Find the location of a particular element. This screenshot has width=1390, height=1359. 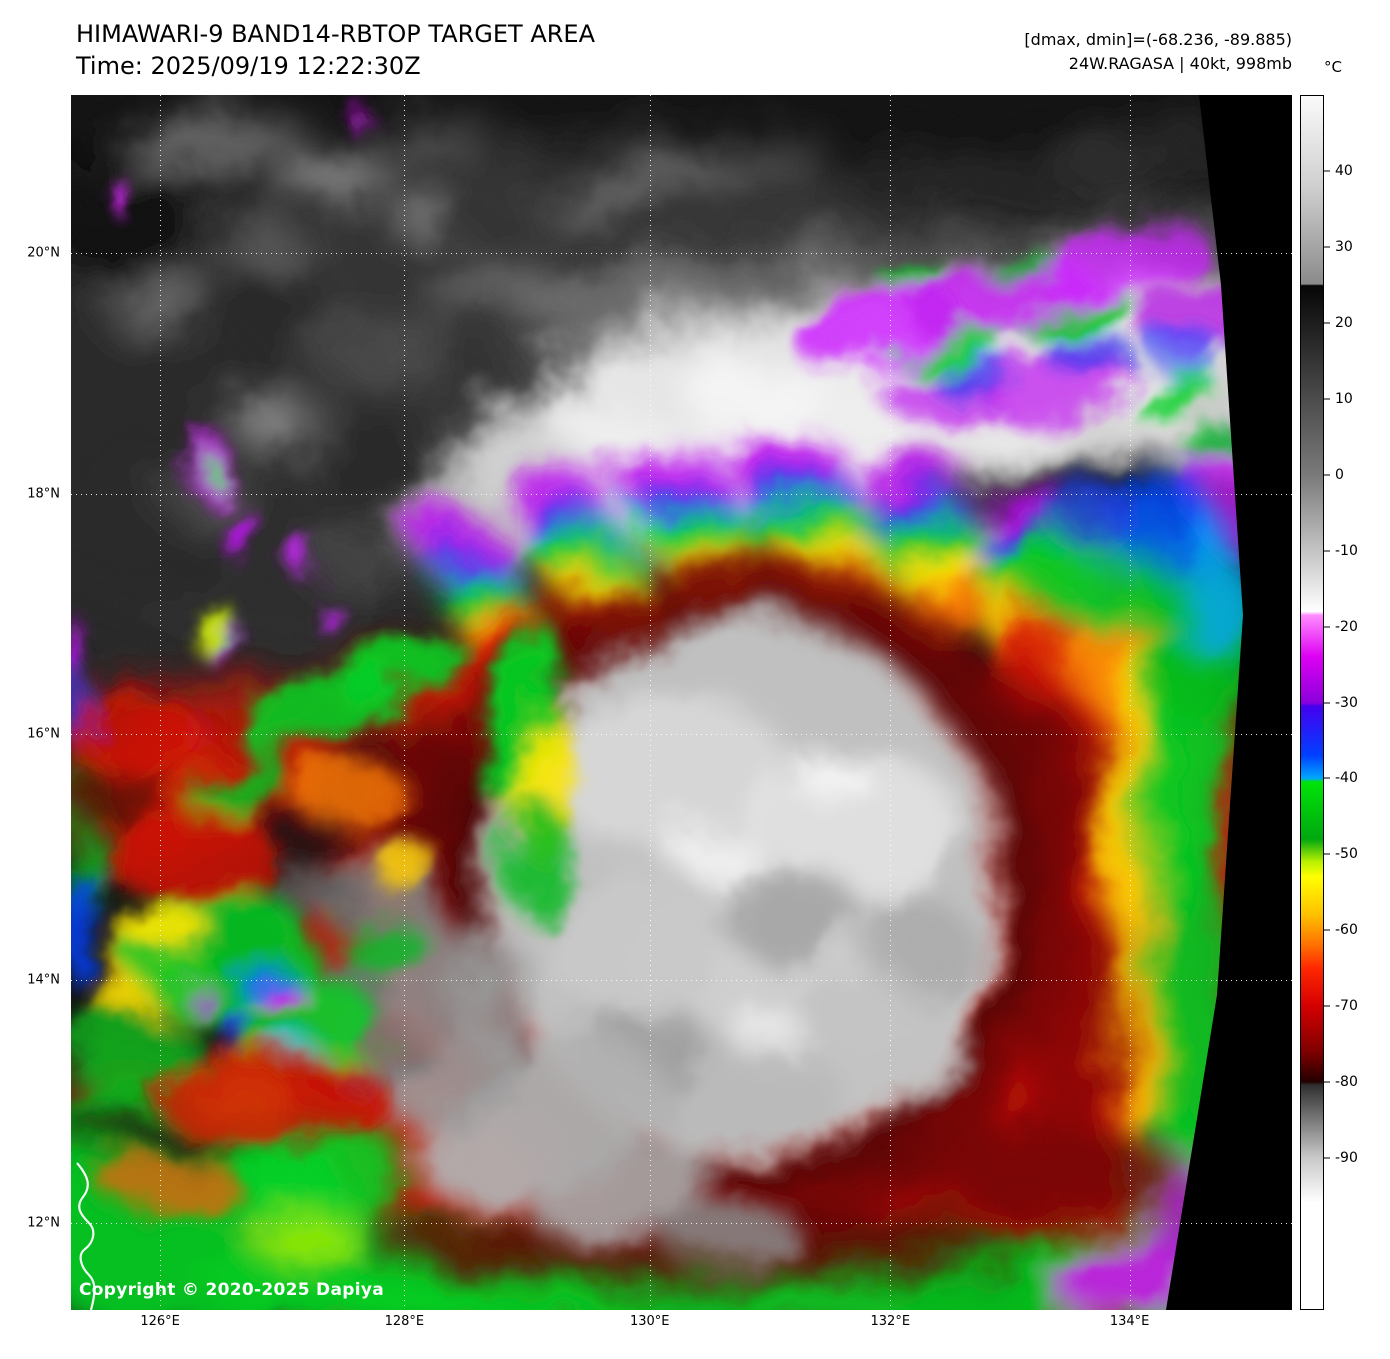

colorbar-tick-label: 0 is located at coordinates (1339, 474).